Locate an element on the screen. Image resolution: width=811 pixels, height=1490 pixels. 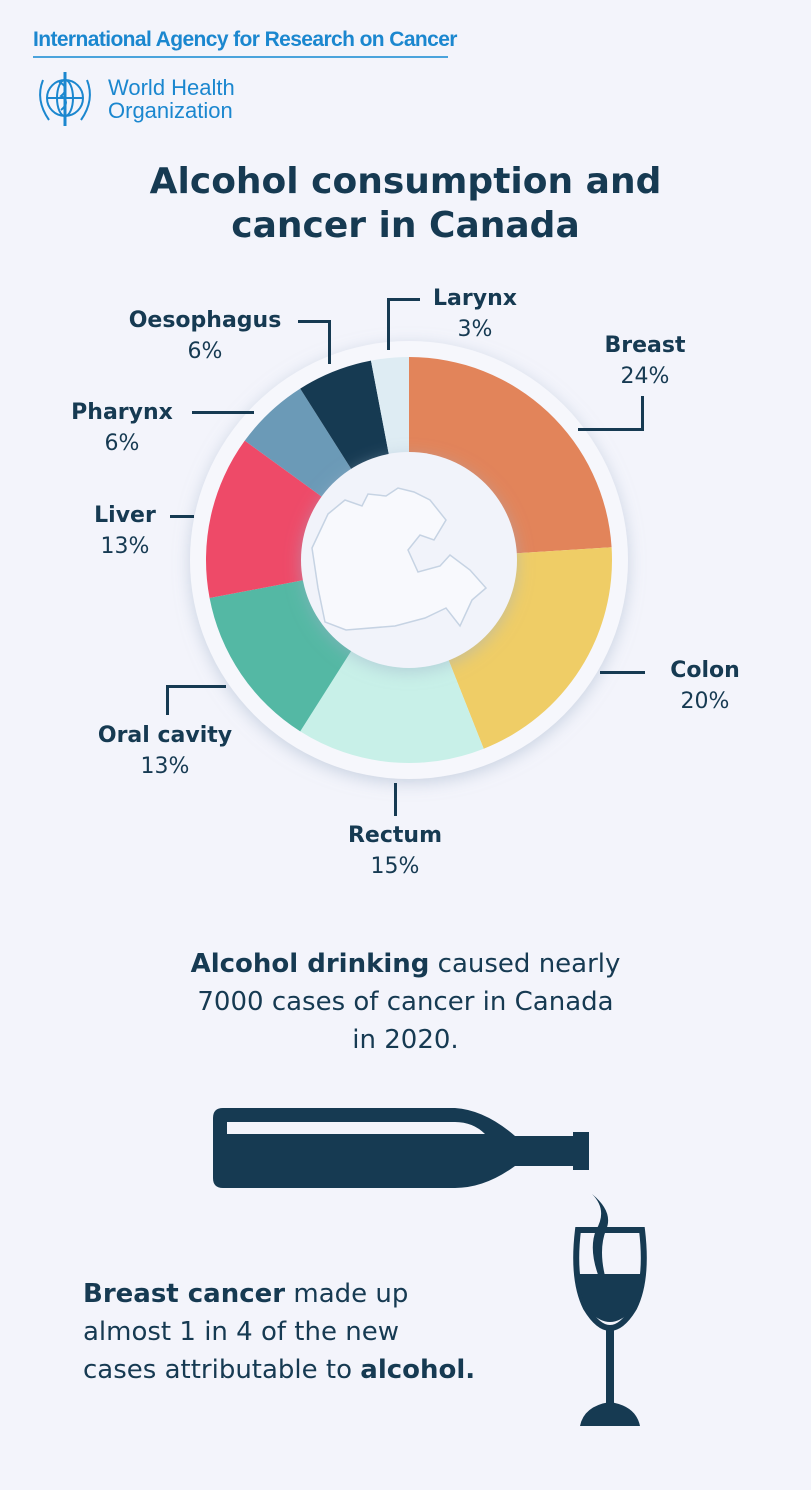
divider is located at coordinates (240, 57).